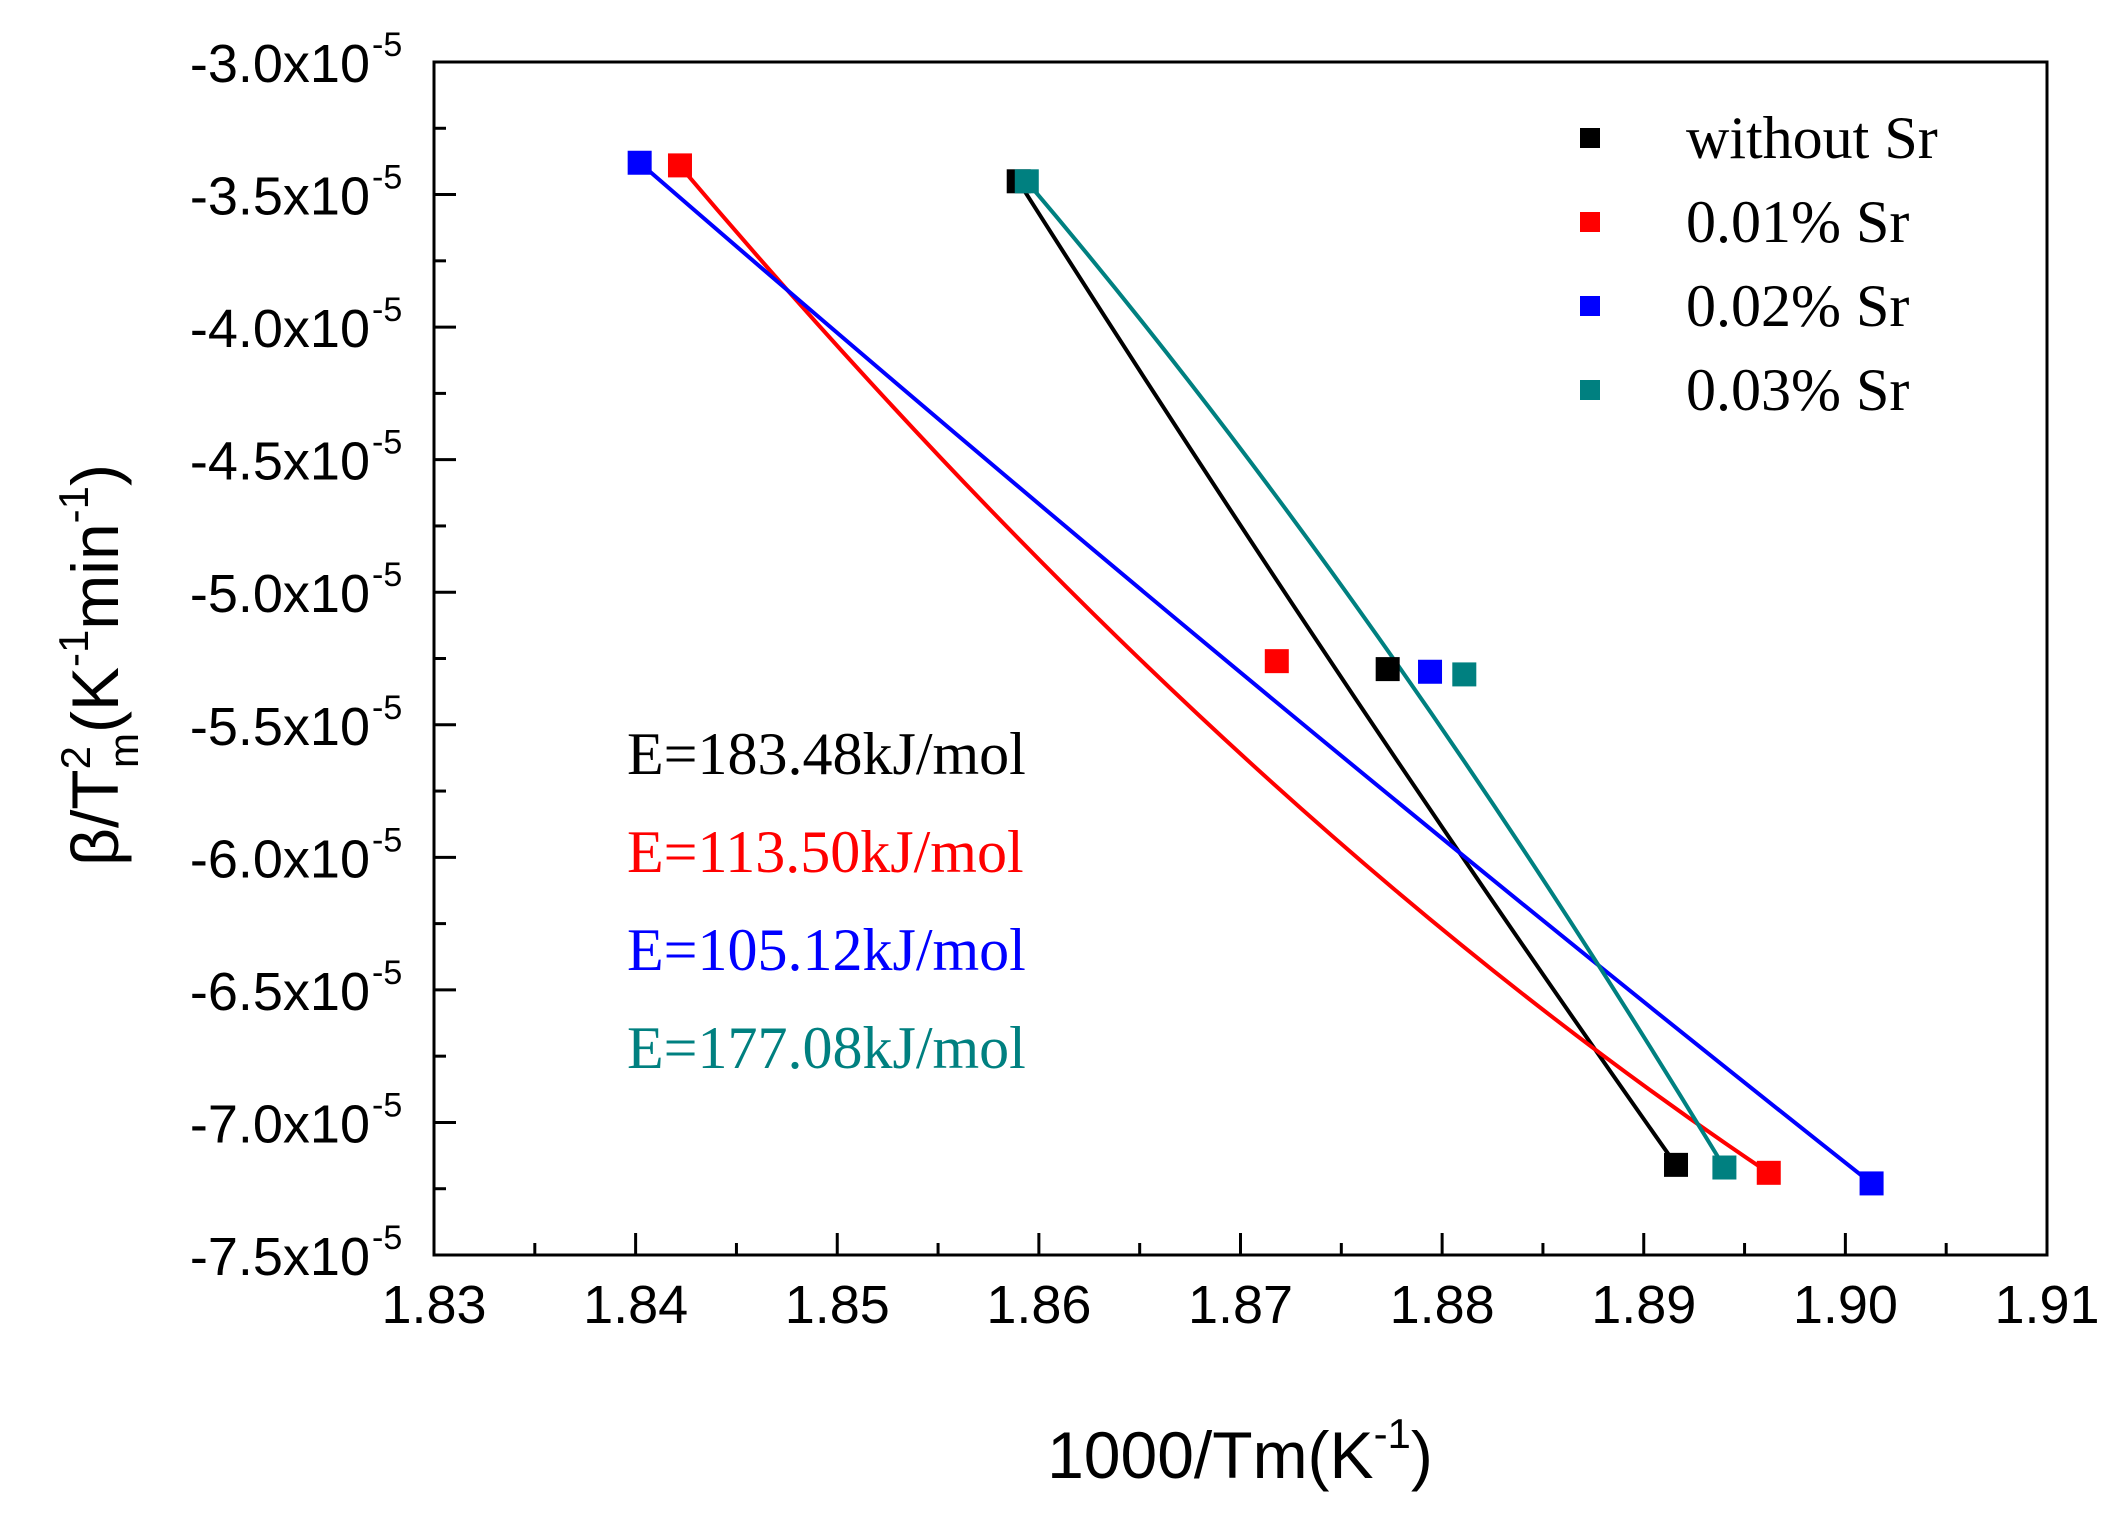 The width and height of the screenshot is (2120, 1513). Describe the element at coordinates (1422, 1455) in the screenshot. I see `x-axis-title-close: )` at that location.